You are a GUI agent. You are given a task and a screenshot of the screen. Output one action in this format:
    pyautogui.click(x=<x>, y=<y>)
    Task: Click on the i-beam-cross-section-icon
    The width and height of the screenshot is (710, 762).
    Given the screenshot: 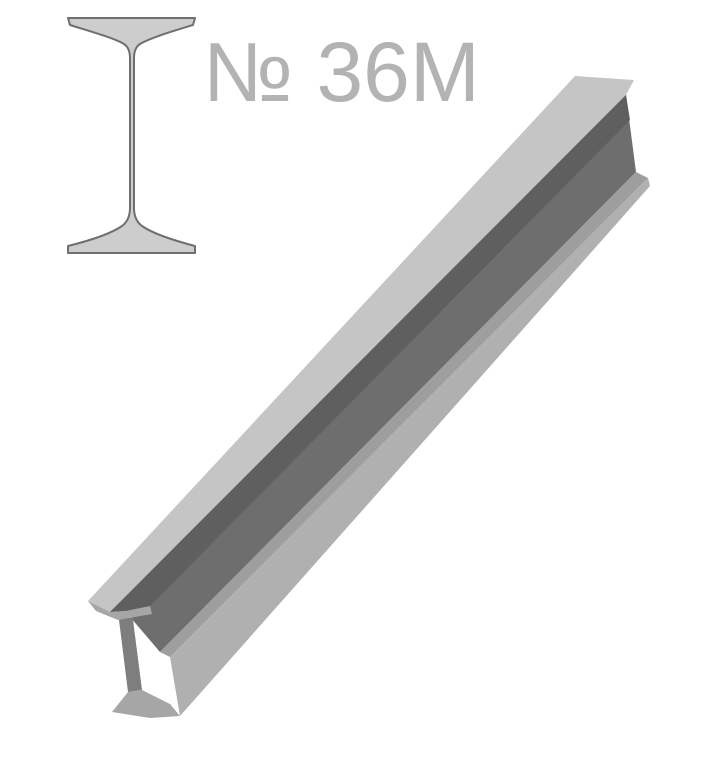 What is the action you would take?
    pyautogui.click(x=131, y=135)
    